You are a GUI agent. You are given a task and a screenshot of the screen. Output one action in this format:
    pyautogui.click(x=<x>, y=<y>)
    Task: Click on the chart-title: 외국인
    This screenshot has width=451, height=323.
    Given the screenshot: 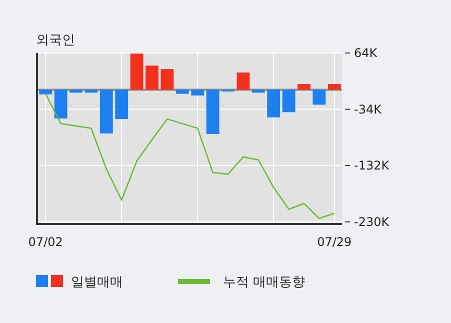 What is the action you would take?
    pyautogui.click(x=55, y=40)
    